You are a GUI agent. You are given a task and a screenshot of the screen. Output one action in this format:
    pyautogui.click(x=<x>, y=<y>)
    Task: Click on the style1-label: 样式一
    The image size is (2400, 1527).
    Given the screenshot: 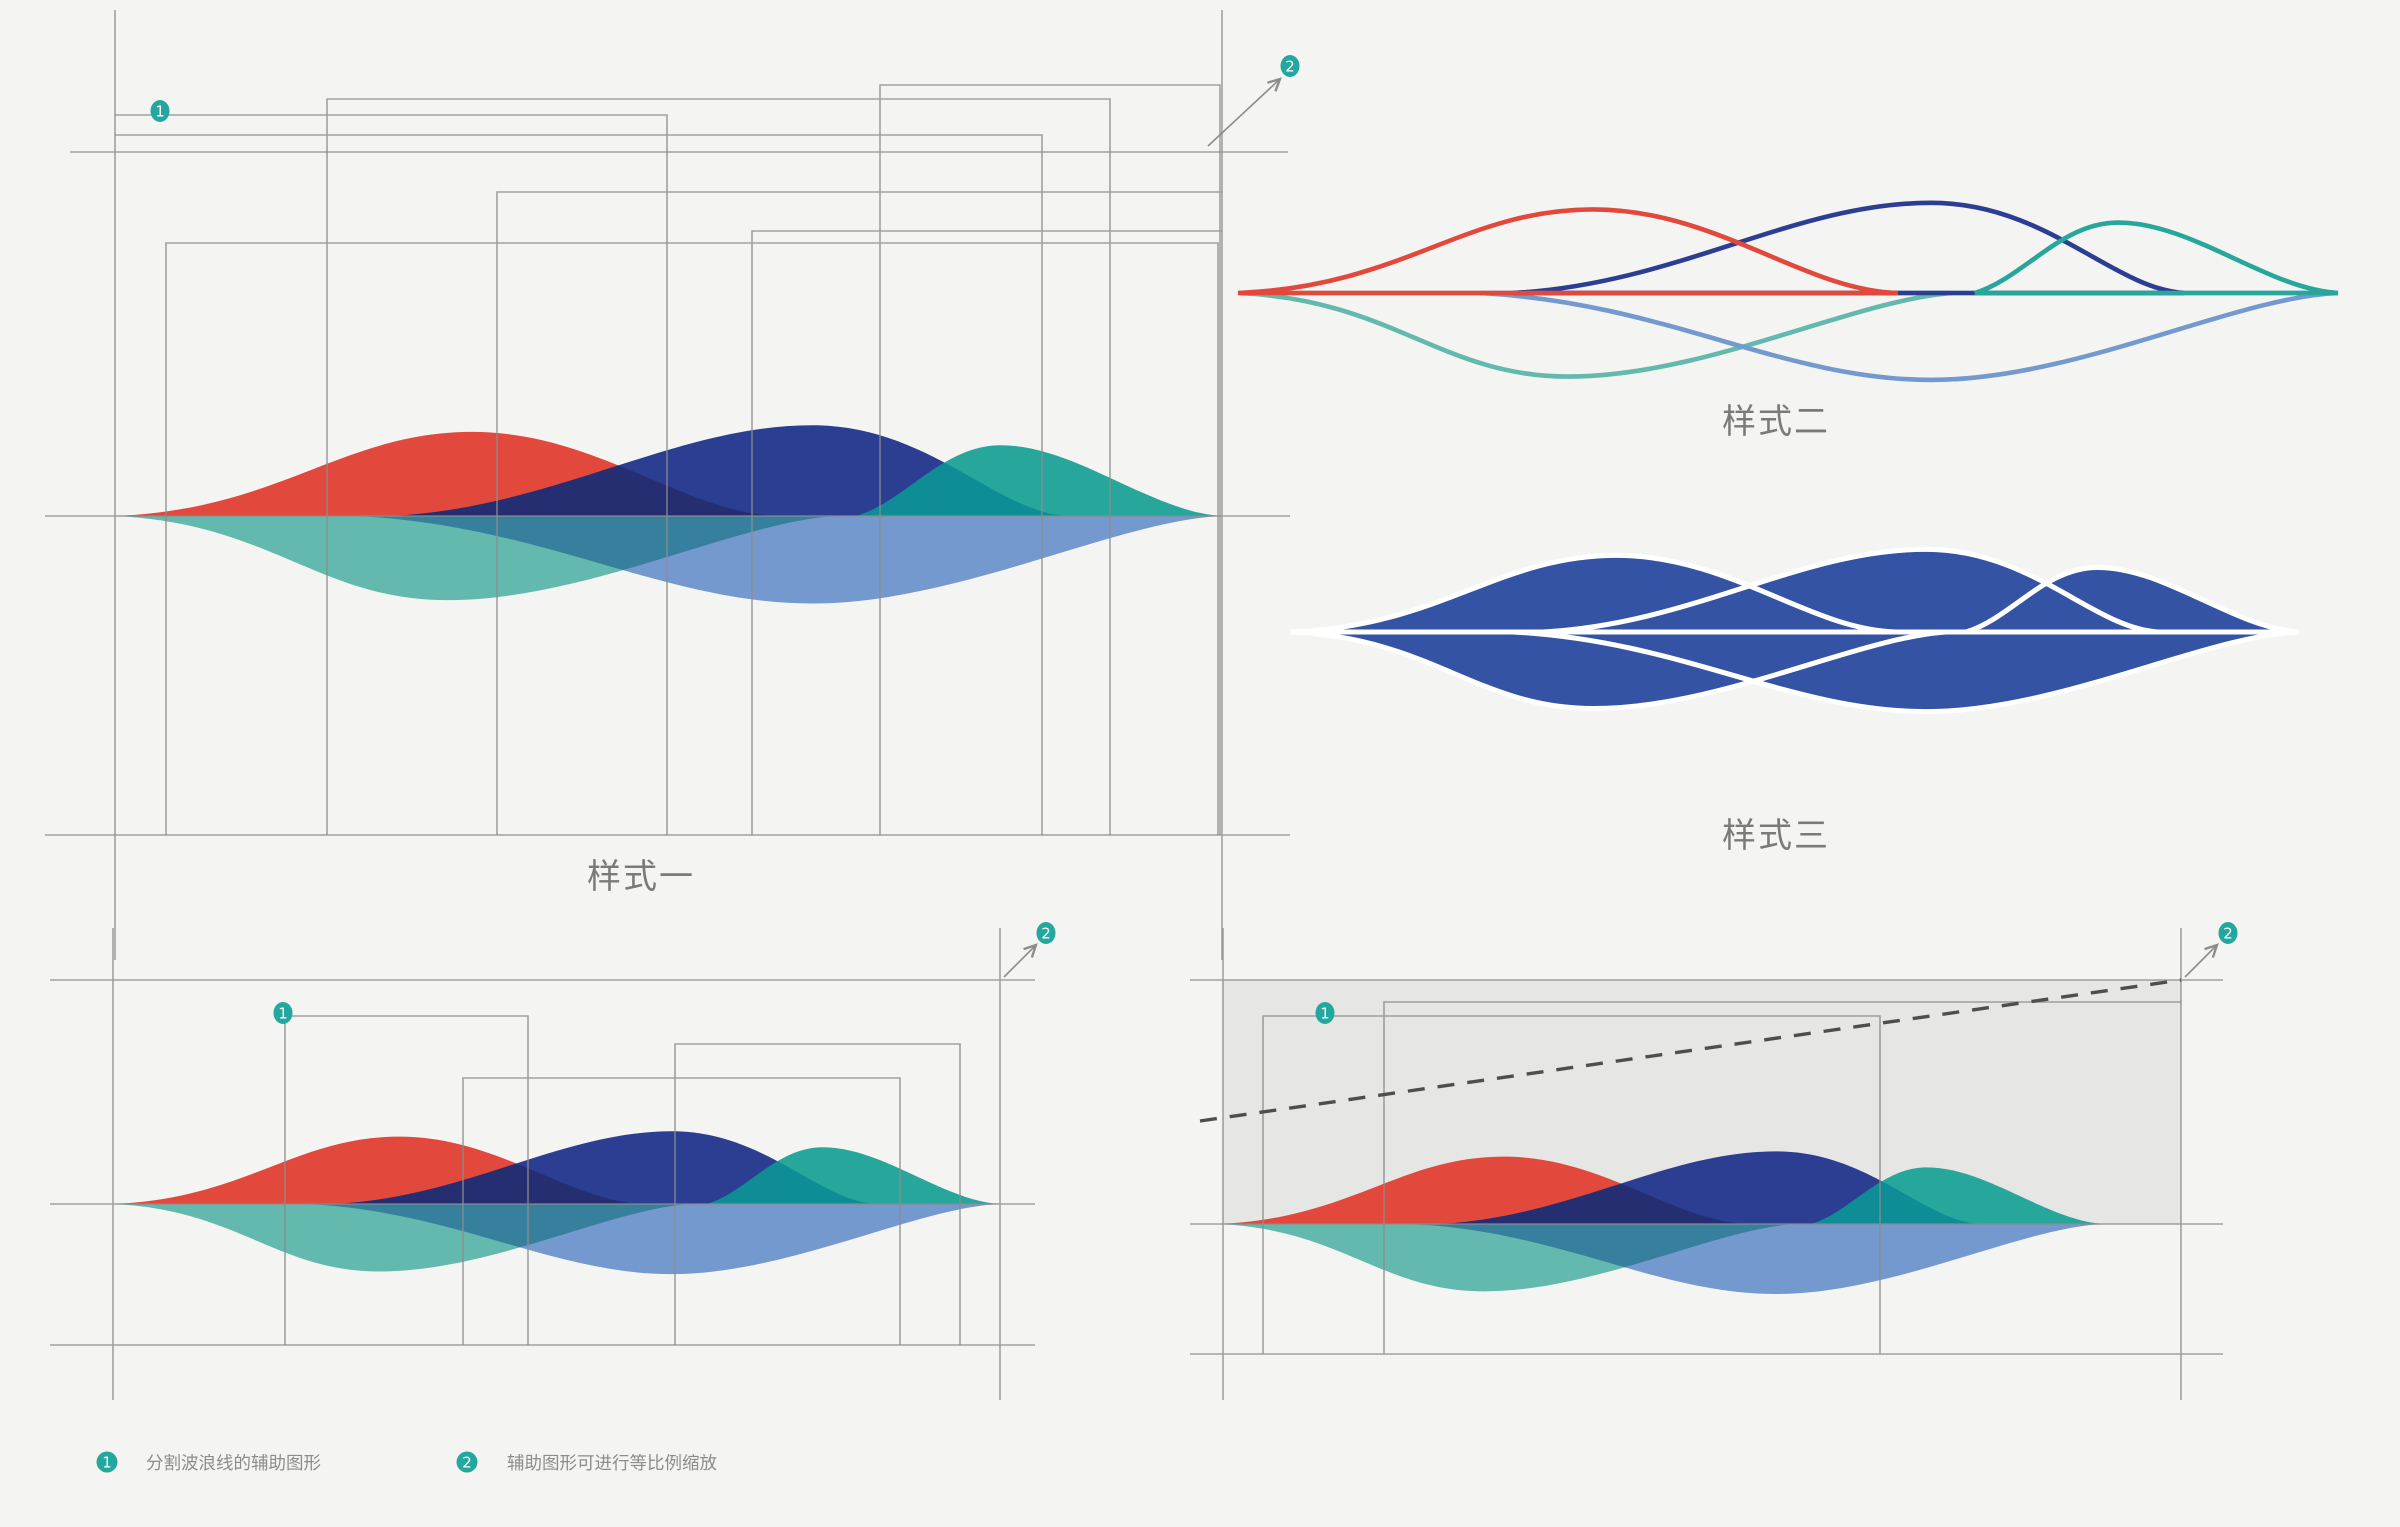 What is the action you would take?
    pyautogui.click(x=641, y=877)
    